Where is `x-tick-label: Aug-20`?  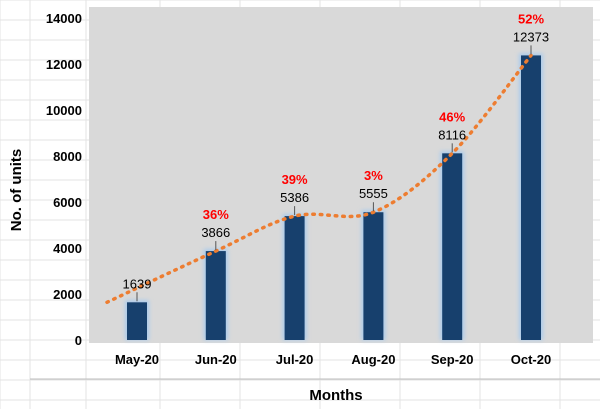 x-tick-label: Aug-20 is located at coordinates (373, 359).